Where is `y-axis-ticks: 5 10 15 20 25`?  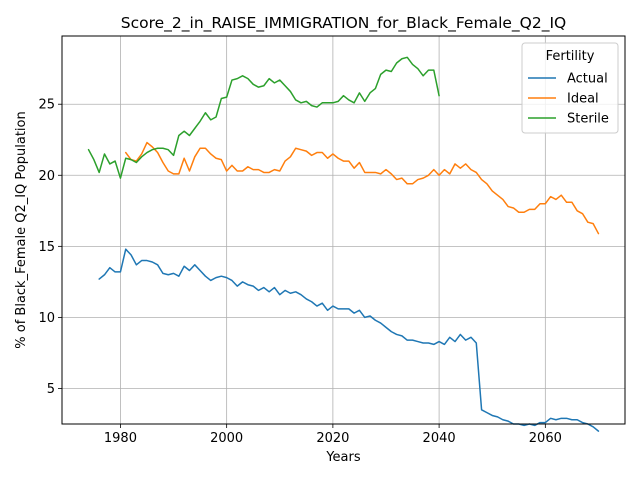 y-axis-ticks: 5 10 15 20 25 is located at coordinates (50, 247).